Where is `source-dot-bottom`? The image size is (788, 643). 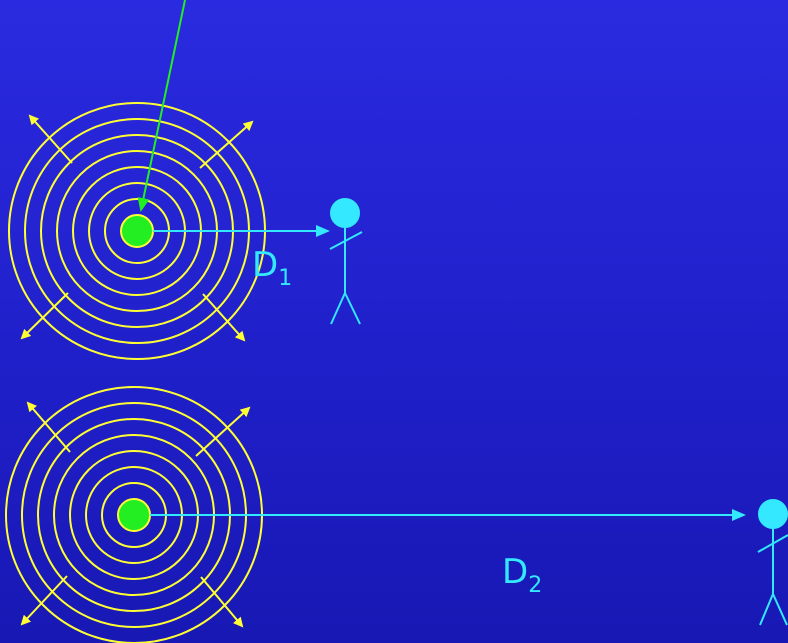
source-dot-bottom is located at coordinates (134, 515).